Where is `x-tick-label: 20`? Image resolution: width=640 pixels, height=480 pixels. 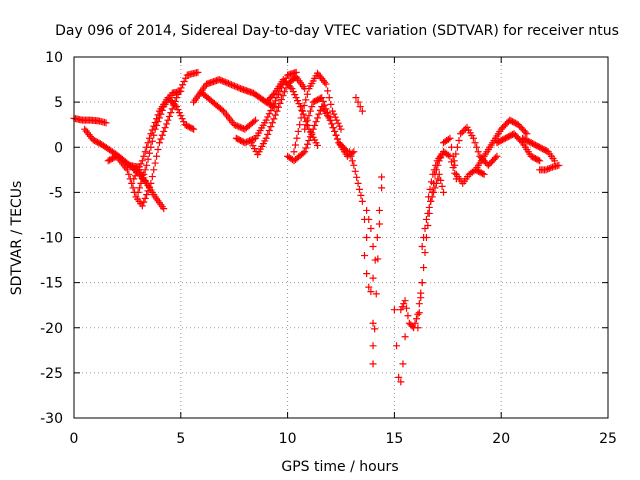
x-tick-label: 20 is located at coordinates (501, 439).